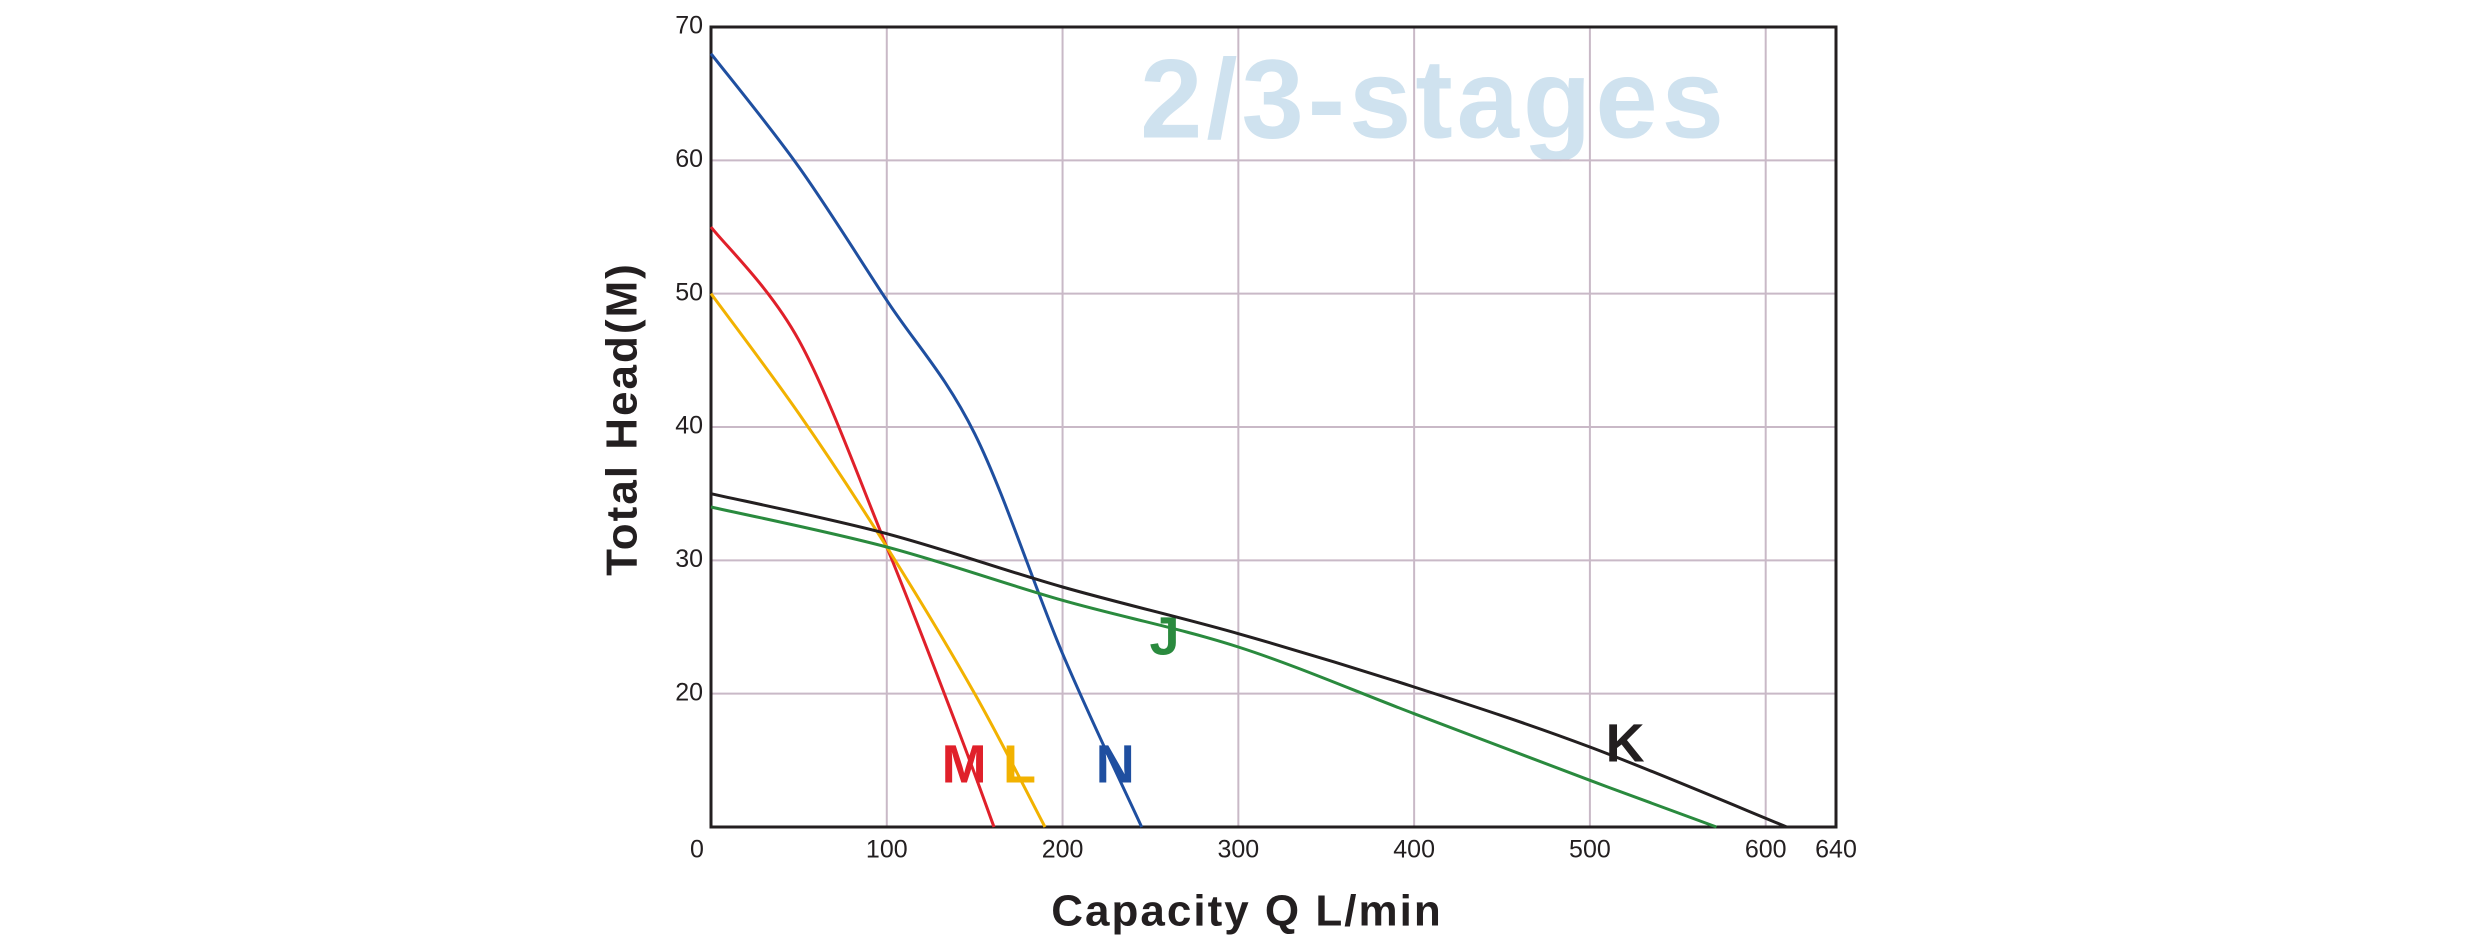 Image resolution: width=2479 pixels, height=951 pixels. I want to click on y-tick-label: 40, so click(689, 426).